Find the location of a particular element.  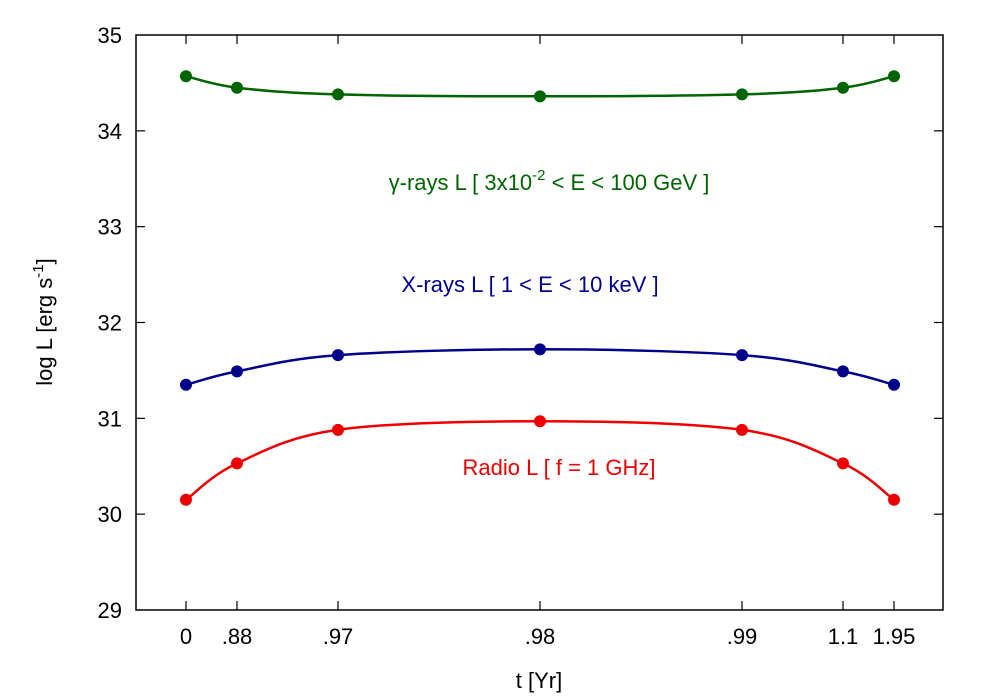

xray-series-label: X-rays L [ 1 < E < 10 keV ] is located at coordinates (529, 284).